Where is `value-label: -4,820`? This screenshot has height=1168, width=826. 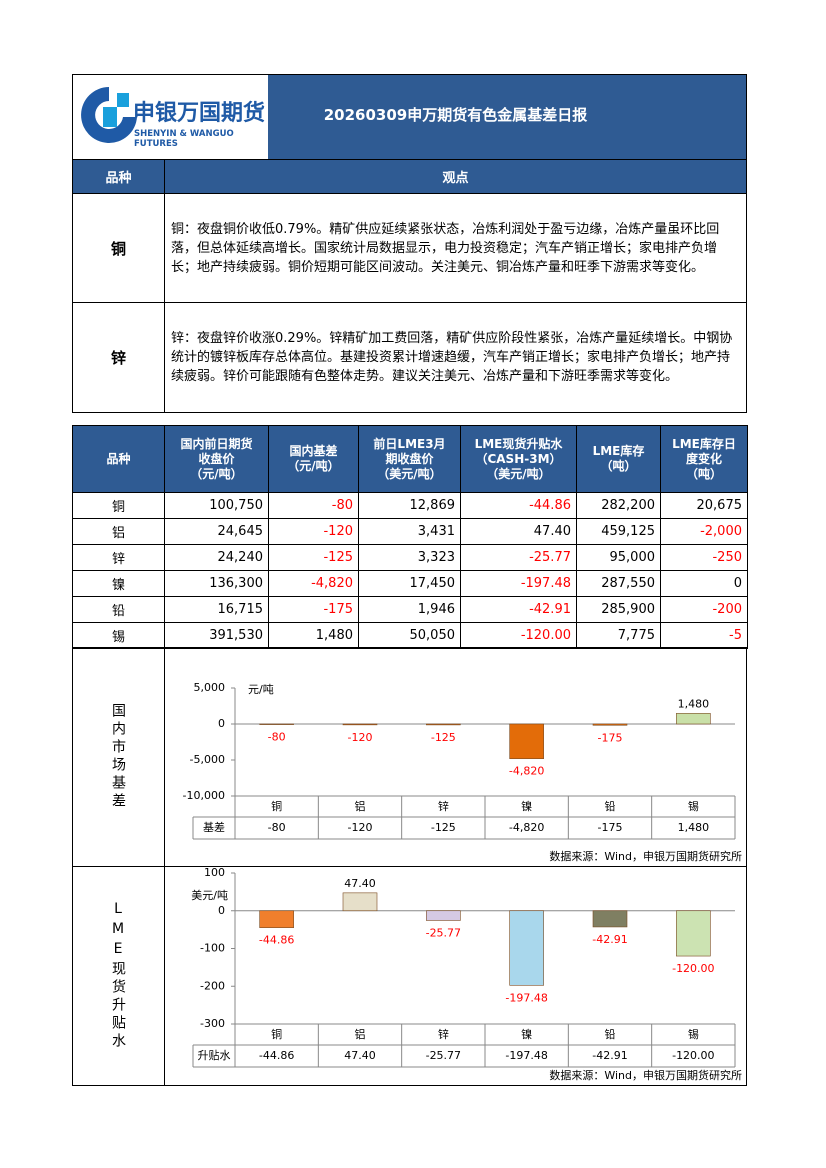
value-label: -4,820 is located at coordinates (526, 771).